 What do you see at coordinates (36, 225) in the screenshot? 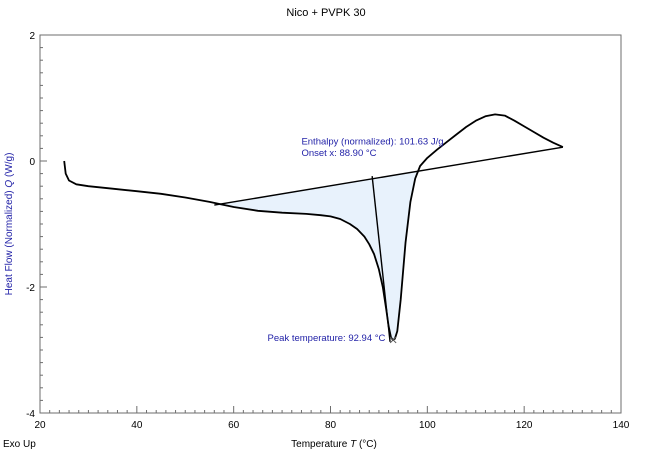
I see `y-axis: -4 -2 0 2` at bounding box center [36, 225].